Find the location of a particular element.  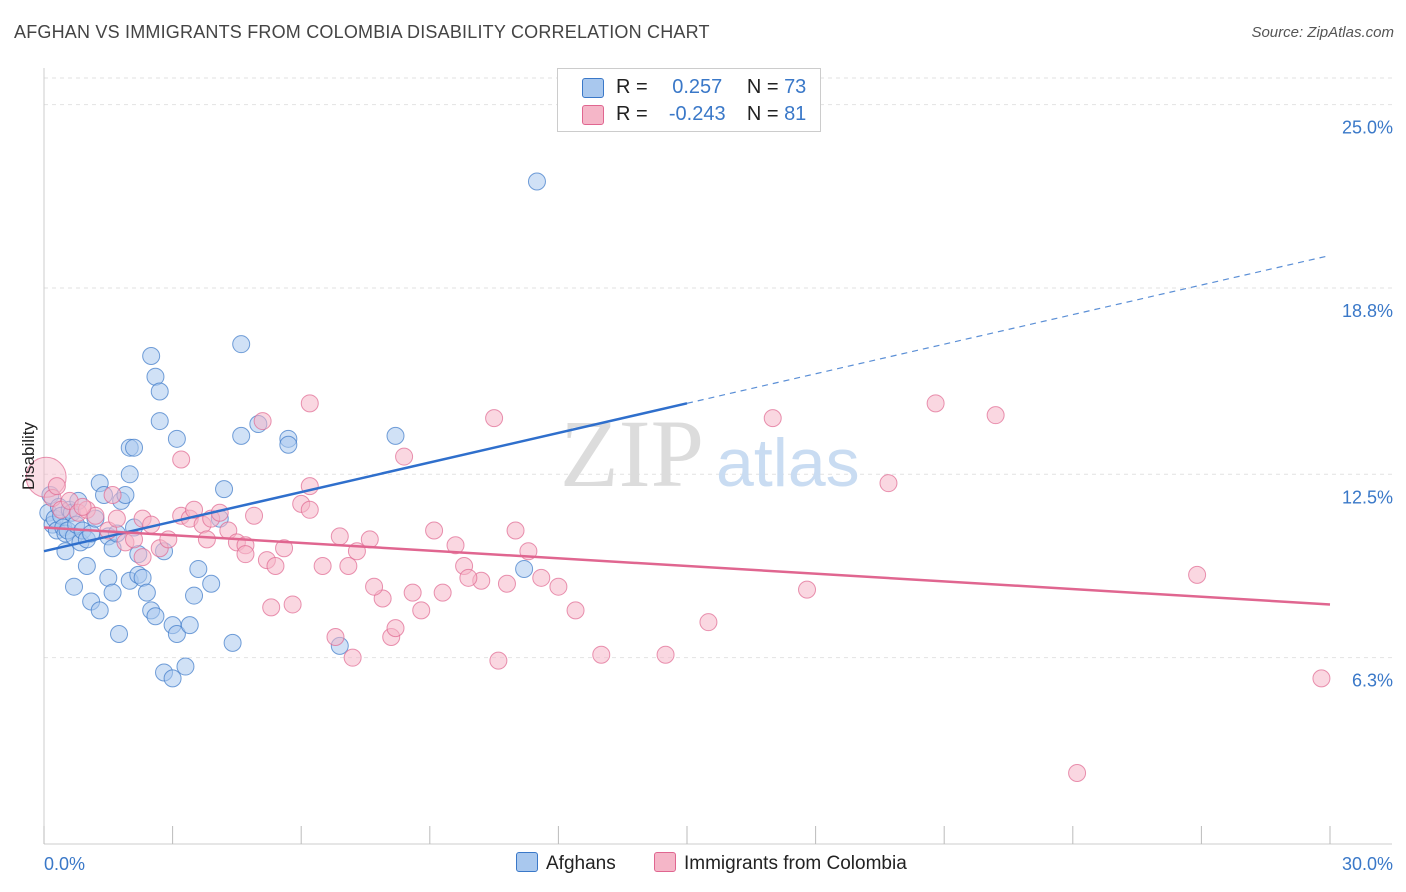

bottom-label-afghans: Afghans is located at coordinates (581, 863).